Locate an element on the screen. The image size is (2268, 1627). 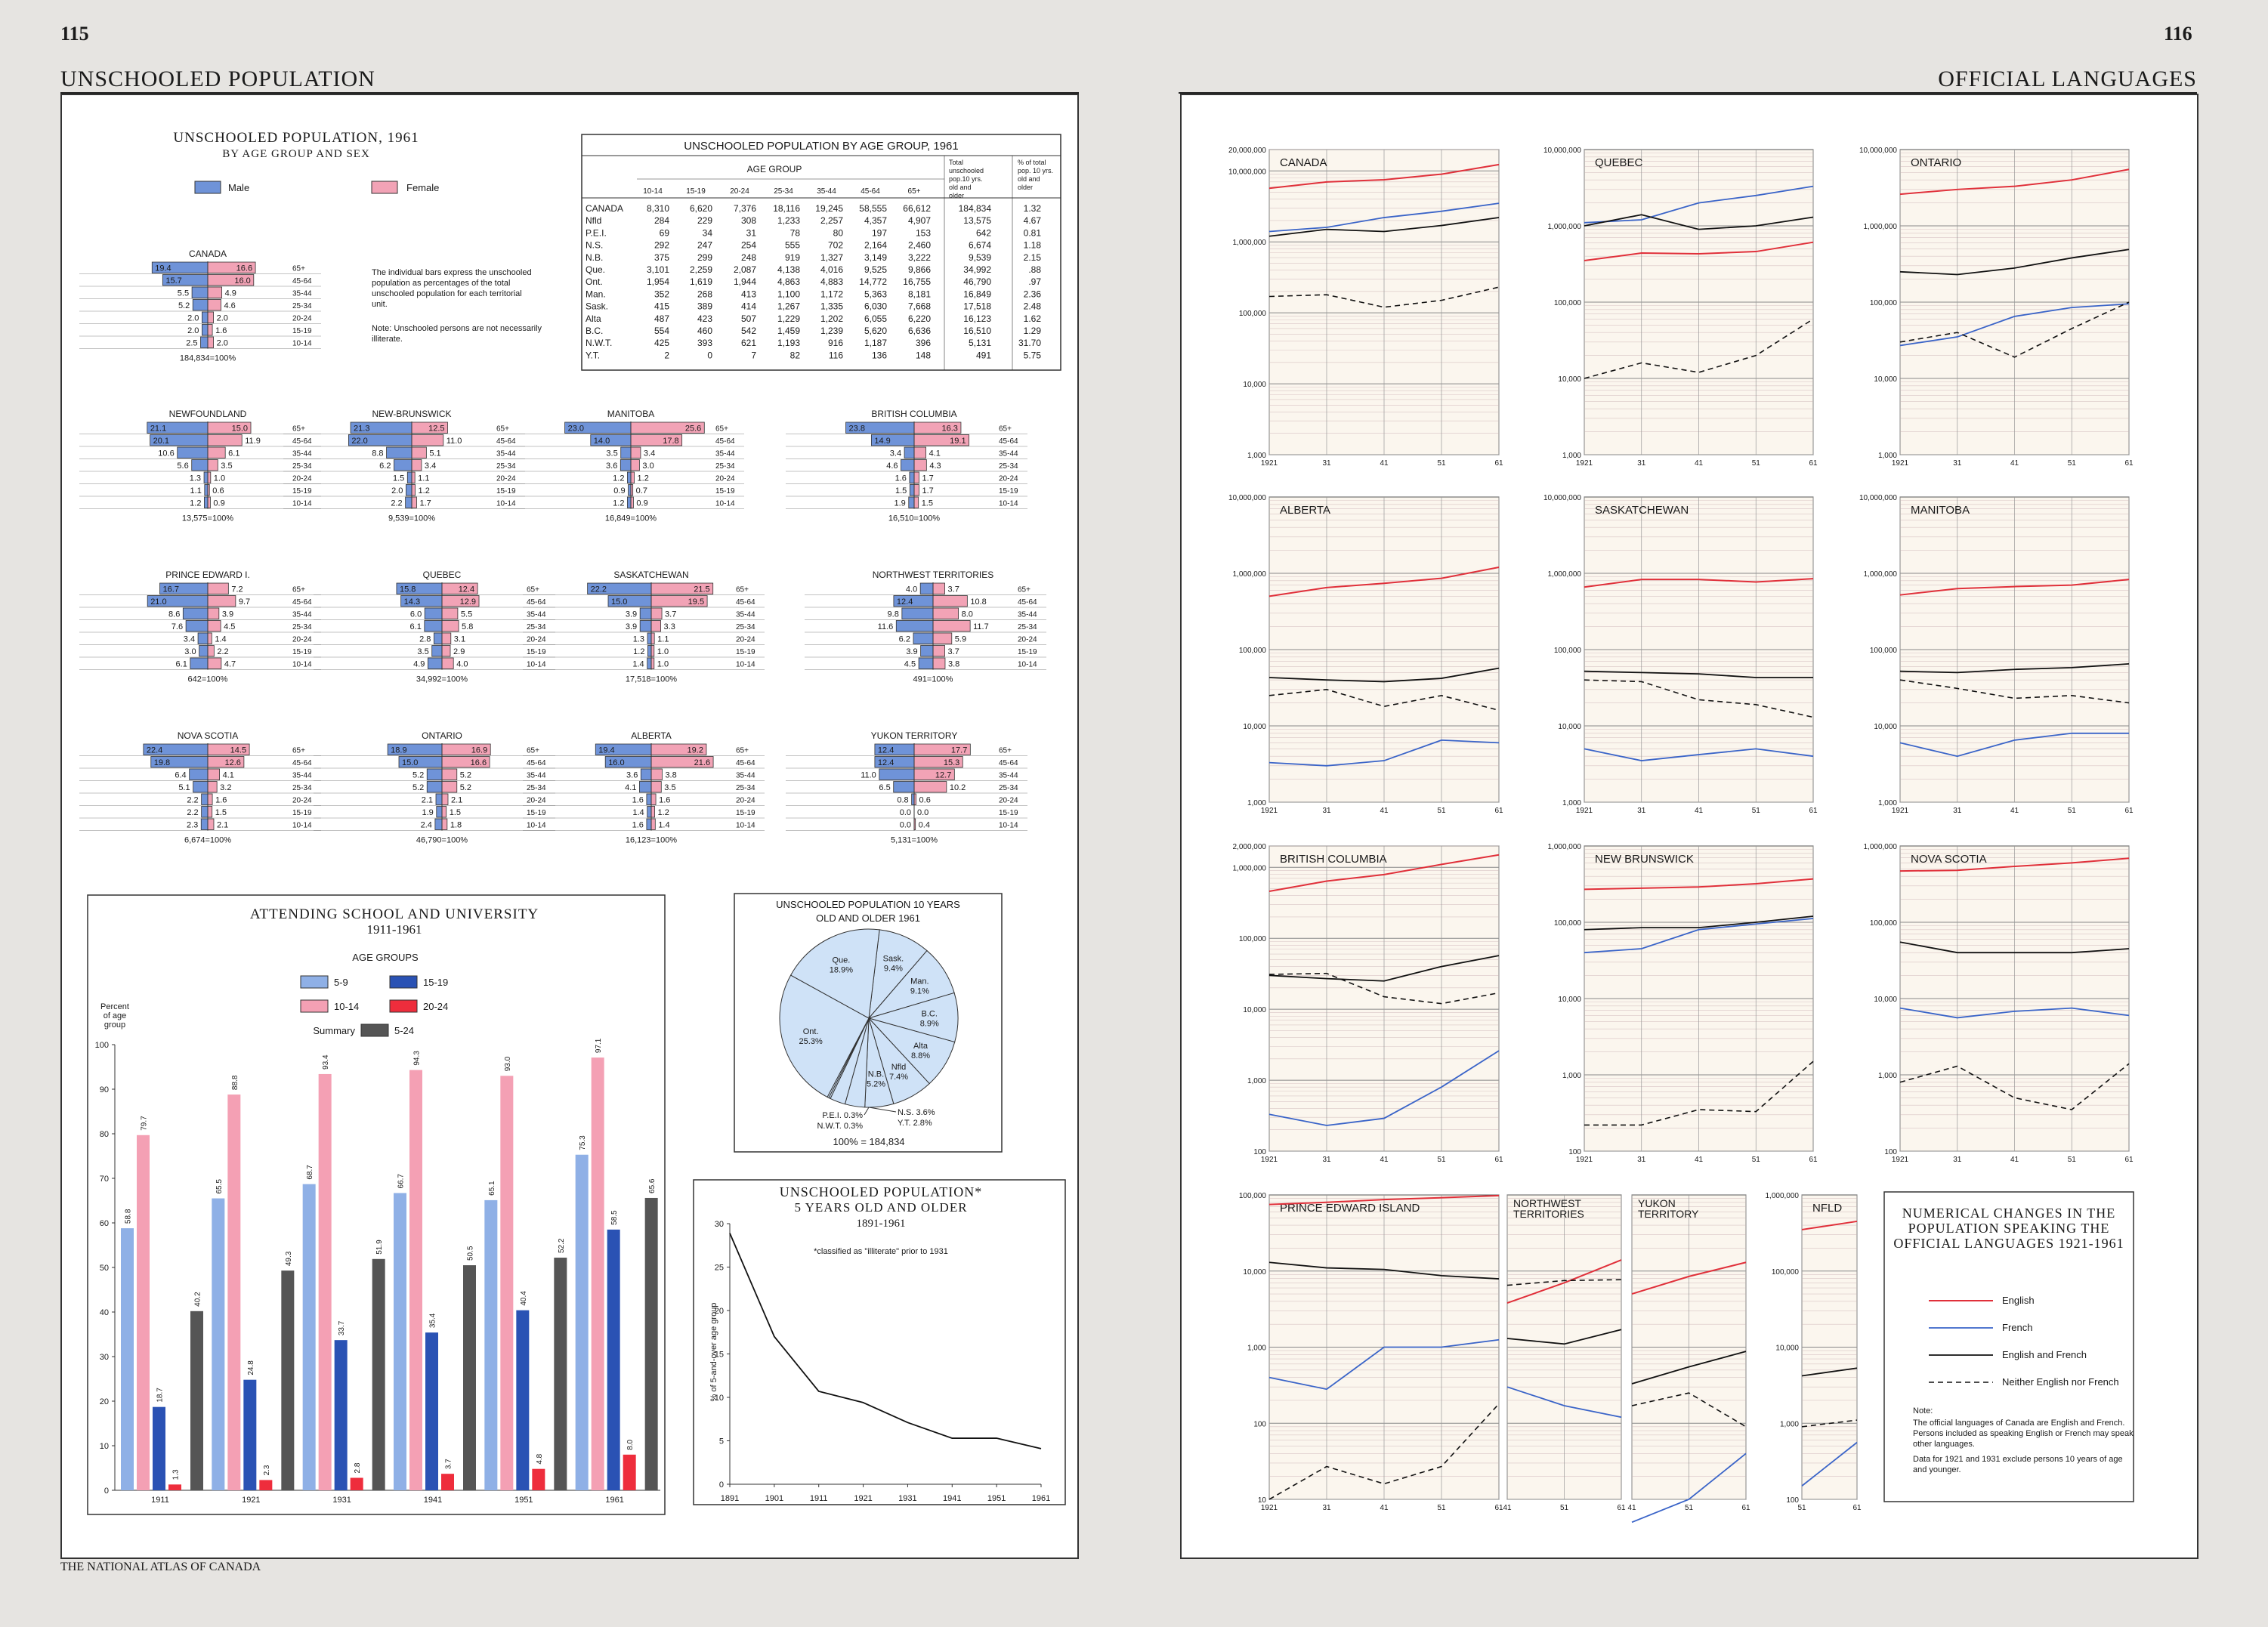
age-table-cell: 6,620 is located at coordinates (701, 208).